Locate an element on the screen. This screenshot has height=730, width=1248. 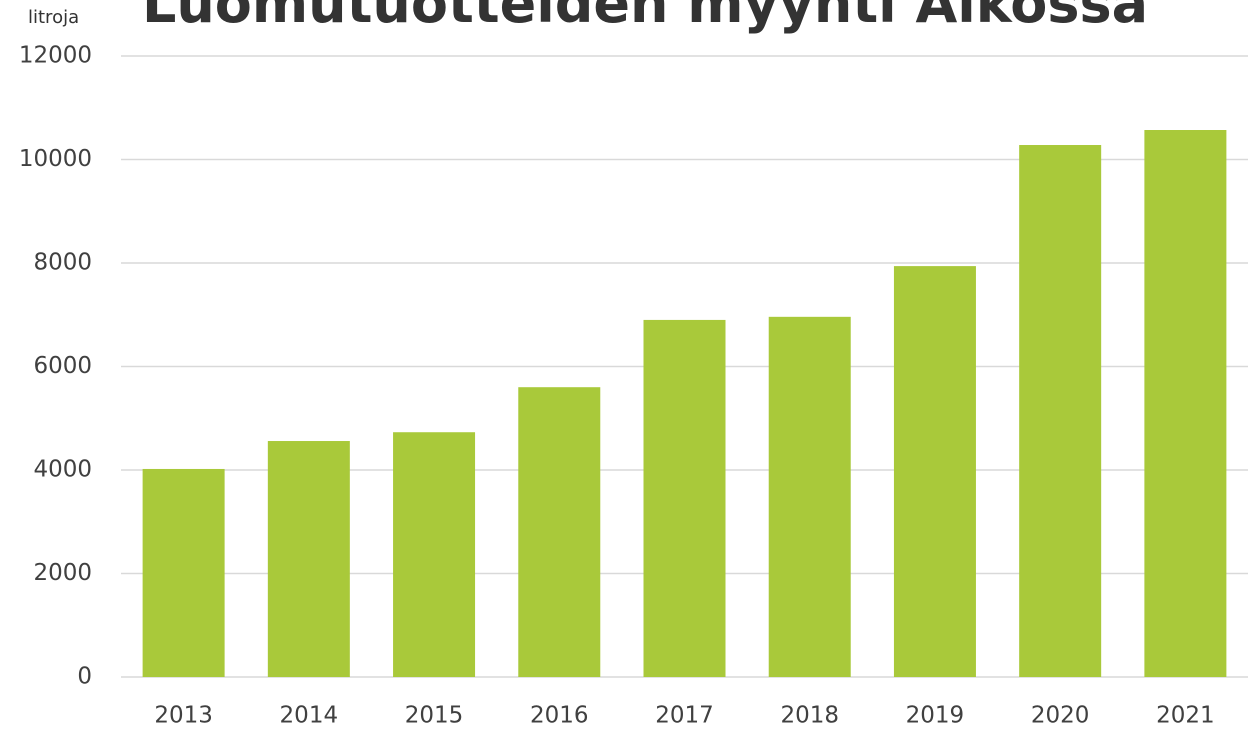
y-tick-label: 2000 is located at coordinates (62, 573).